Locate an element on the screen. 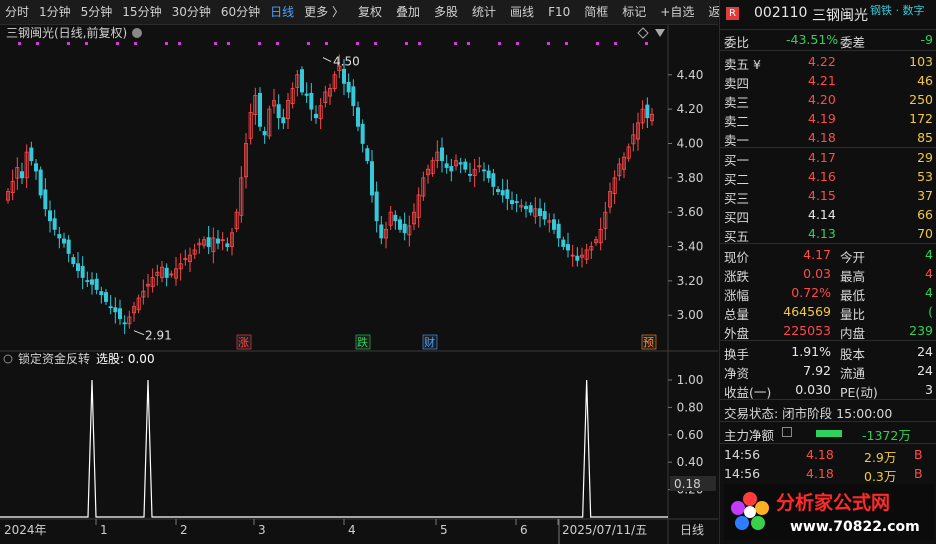  period-tab-0: 分时 is located at coordinates (17, 12).